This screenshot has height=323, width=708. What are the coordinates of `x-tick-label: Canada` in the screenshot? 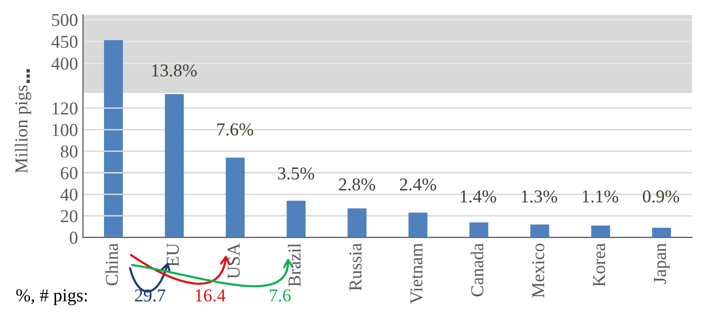 It's located at (477, 269).